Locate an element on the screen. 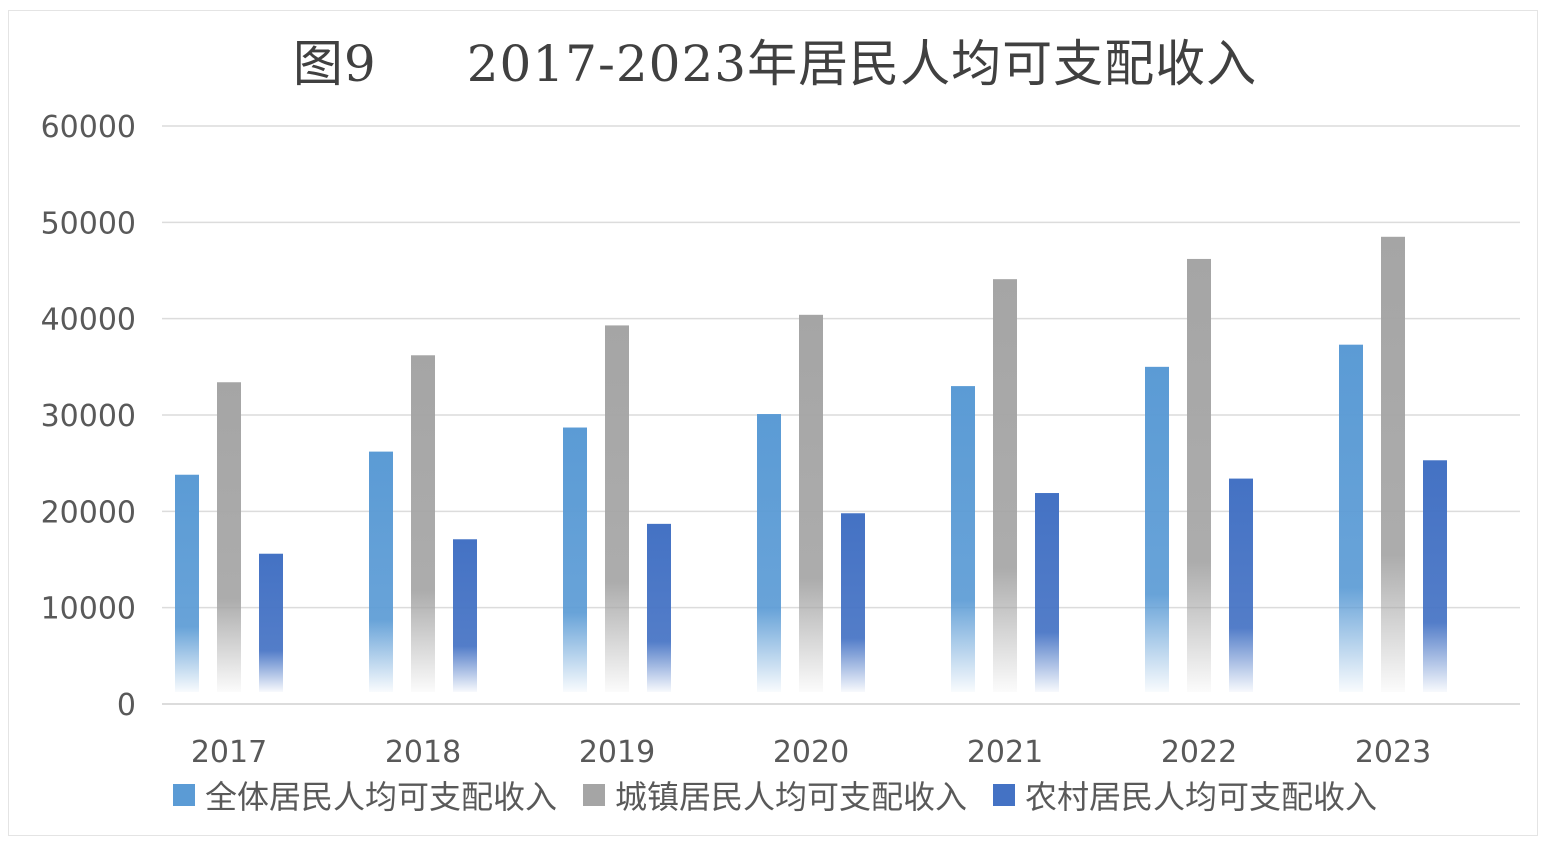 The height and width of the screenshot is (846, 1550). y-tick-label: 30000 is located at coordinates (88, 416).